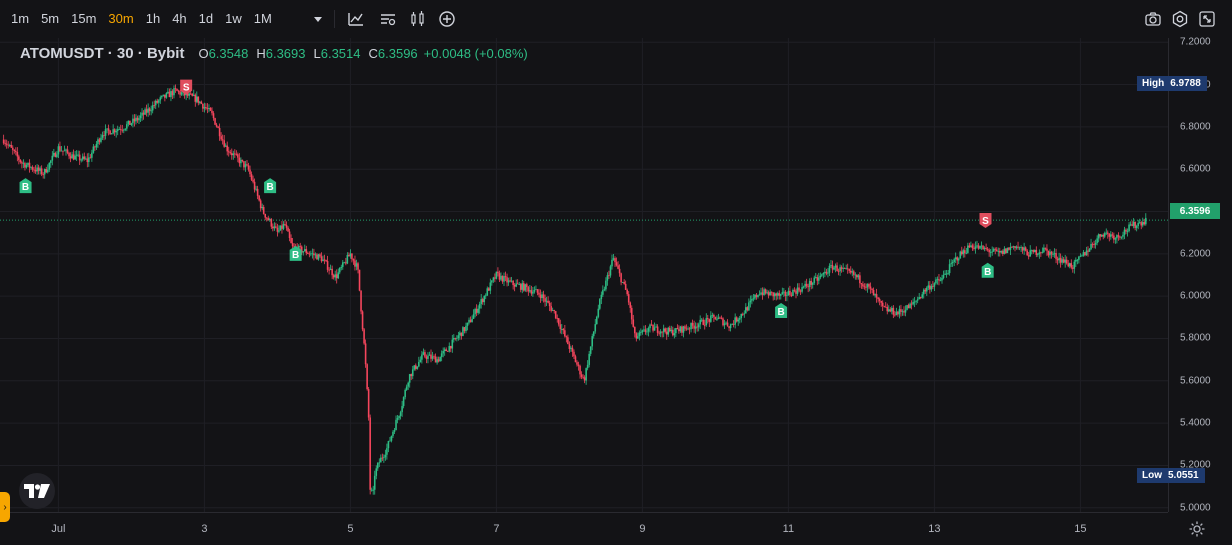 The height and width of the screenshot is (545, 1232). I want to click on timeframe-5m: 5m, so click(50, 18).